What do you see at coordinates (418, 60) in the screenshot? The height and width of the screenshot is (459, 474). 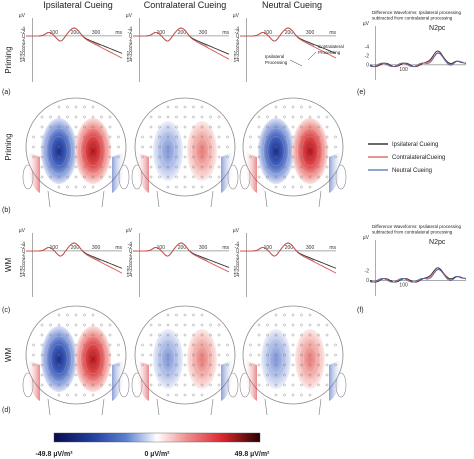 I see `difference-line-neutral-cueing` at bounding box center [418, 60].